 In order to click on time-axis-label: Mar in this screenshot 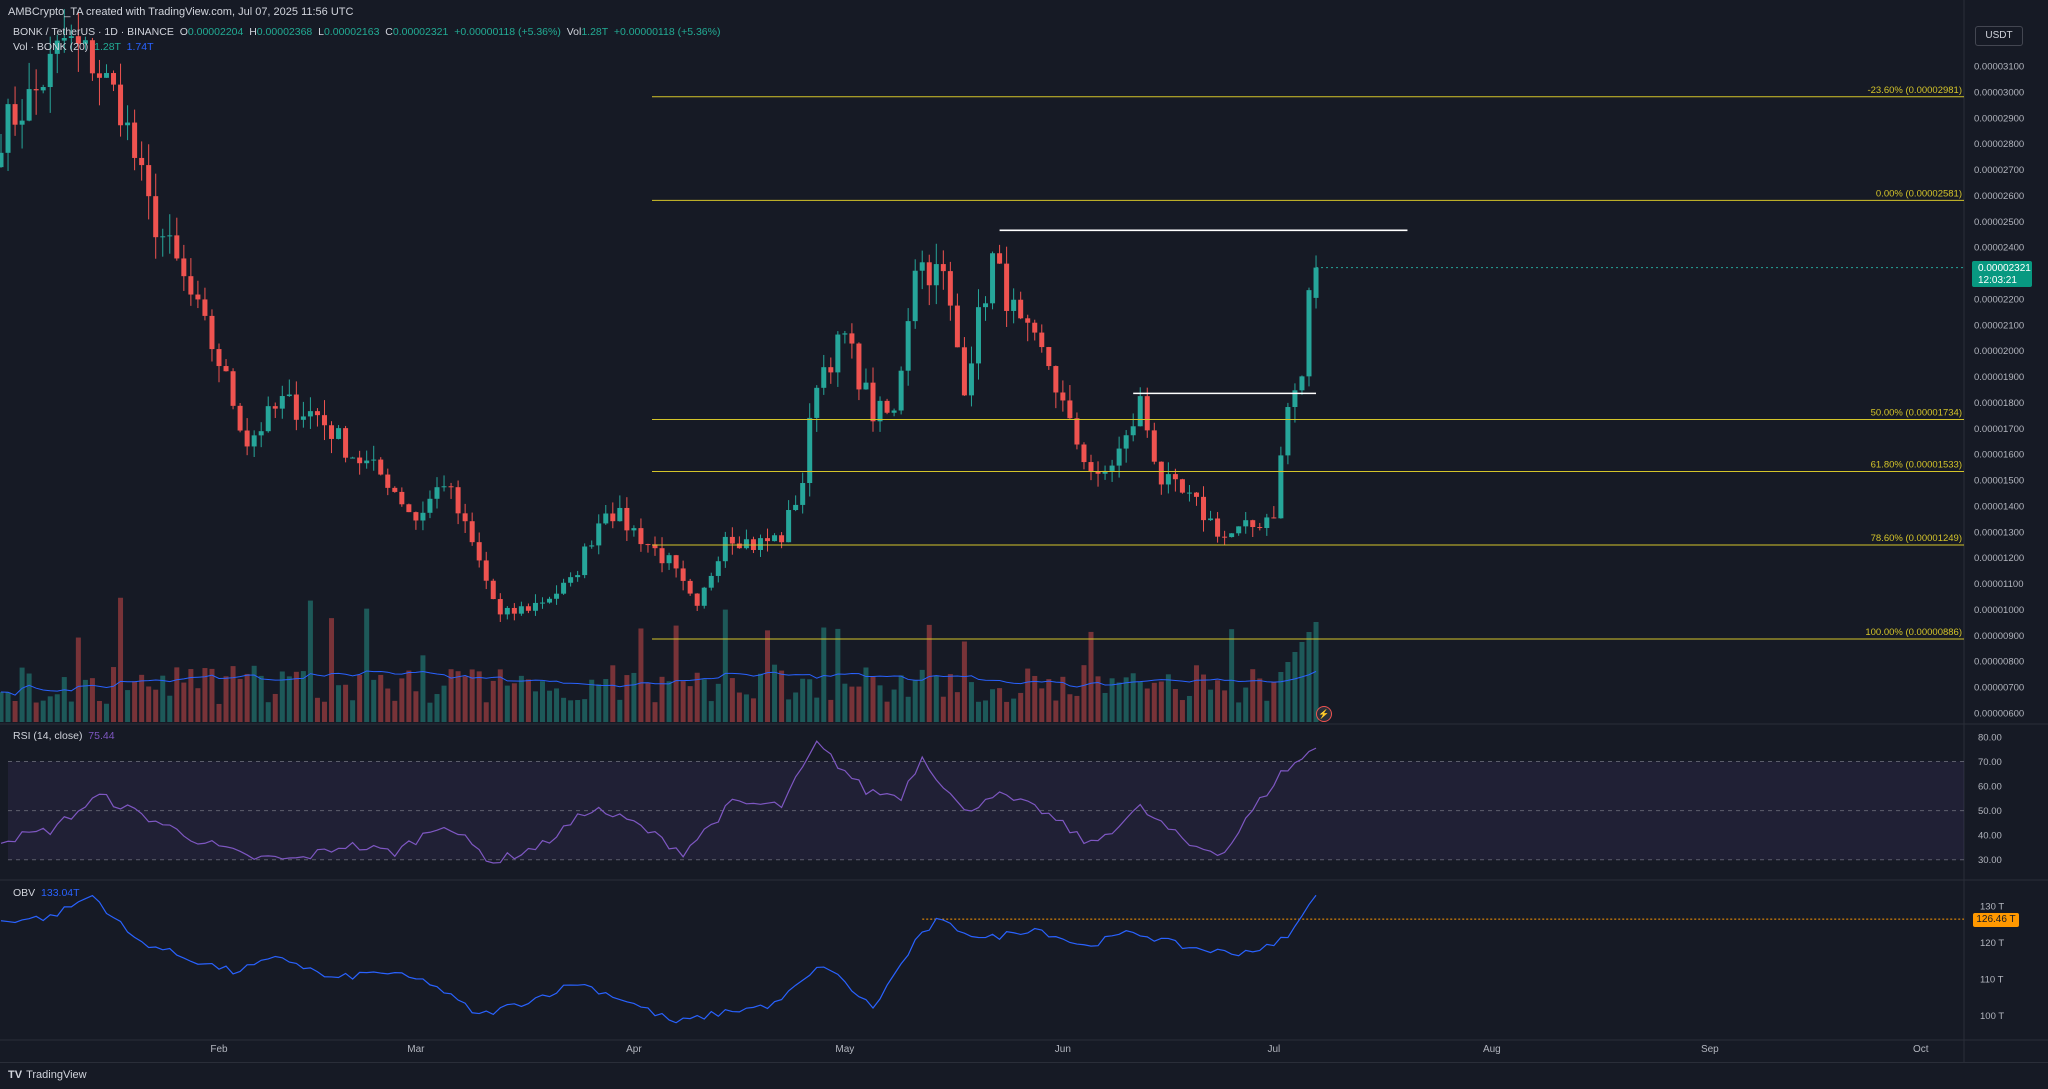, I will do `click(416, 1049)`.